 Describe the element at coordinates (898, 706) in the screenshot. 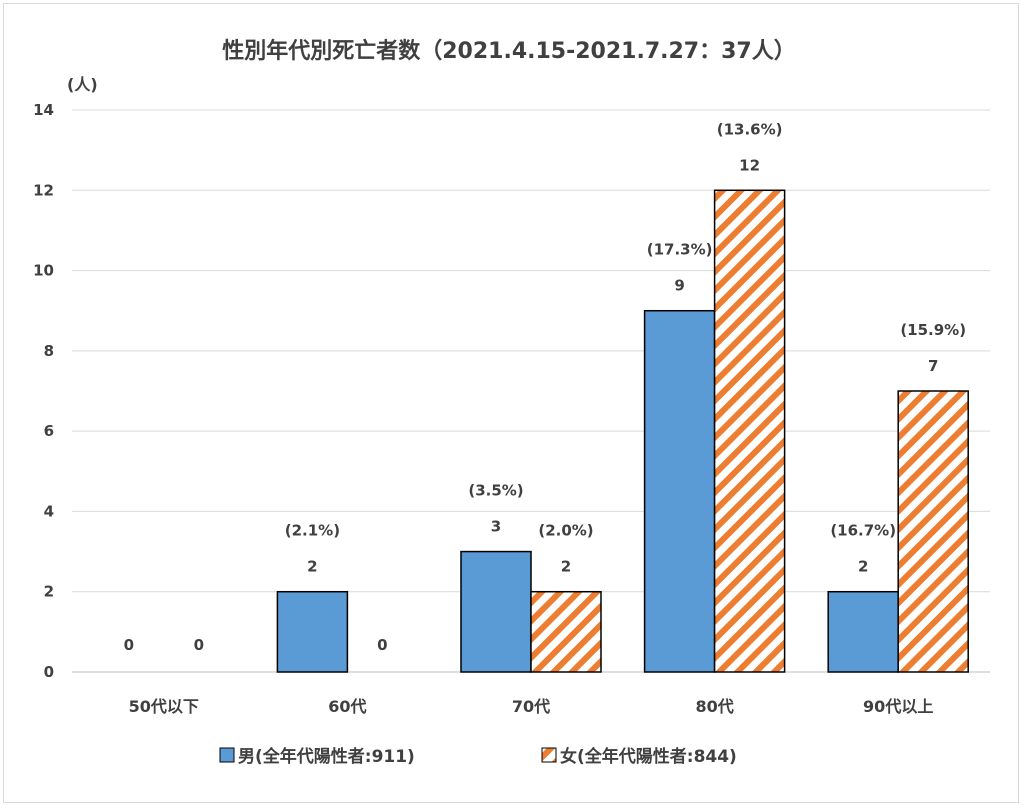

I see `x-category-label: 90代以上` at that location.